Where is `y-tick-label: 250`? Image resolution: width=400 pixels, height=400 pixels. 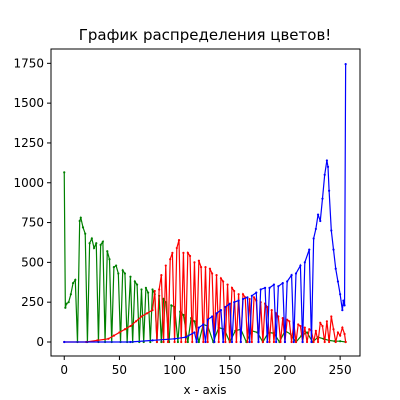 y-tick-label: 250 is located at coordinates (32, 302).